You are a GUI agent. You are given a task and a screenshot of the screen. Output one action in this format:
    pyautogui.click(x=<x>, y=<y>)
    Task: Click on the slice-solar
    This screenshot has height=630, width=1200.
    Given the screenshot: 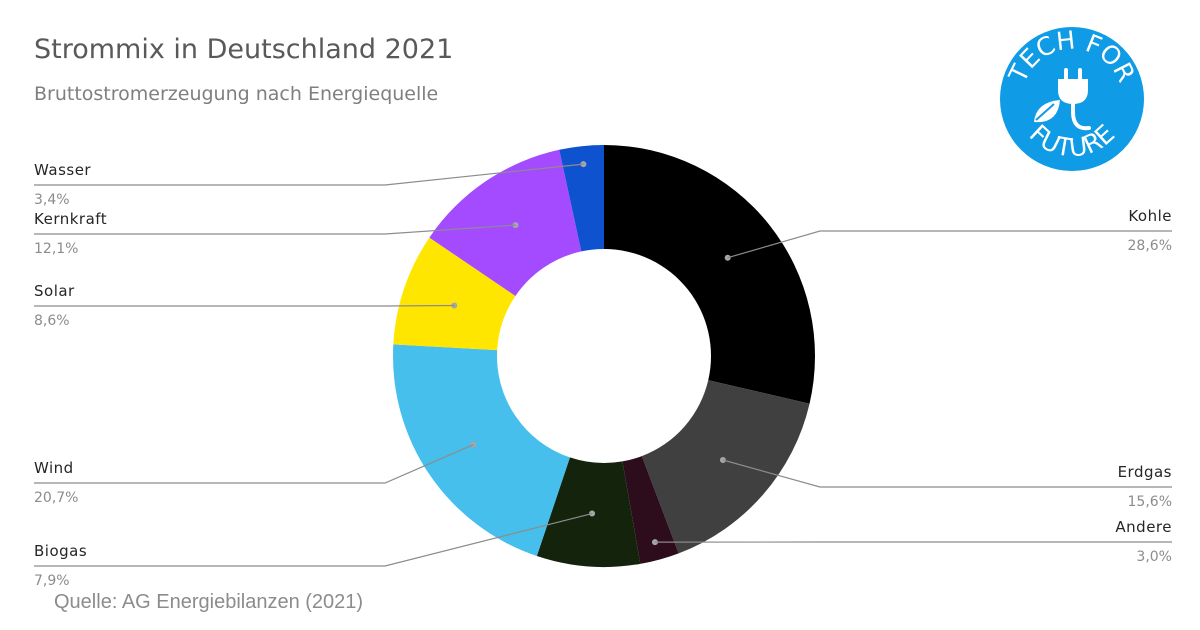 What is the action you would take?
    pyautogui.click(x=454, y=294)
    